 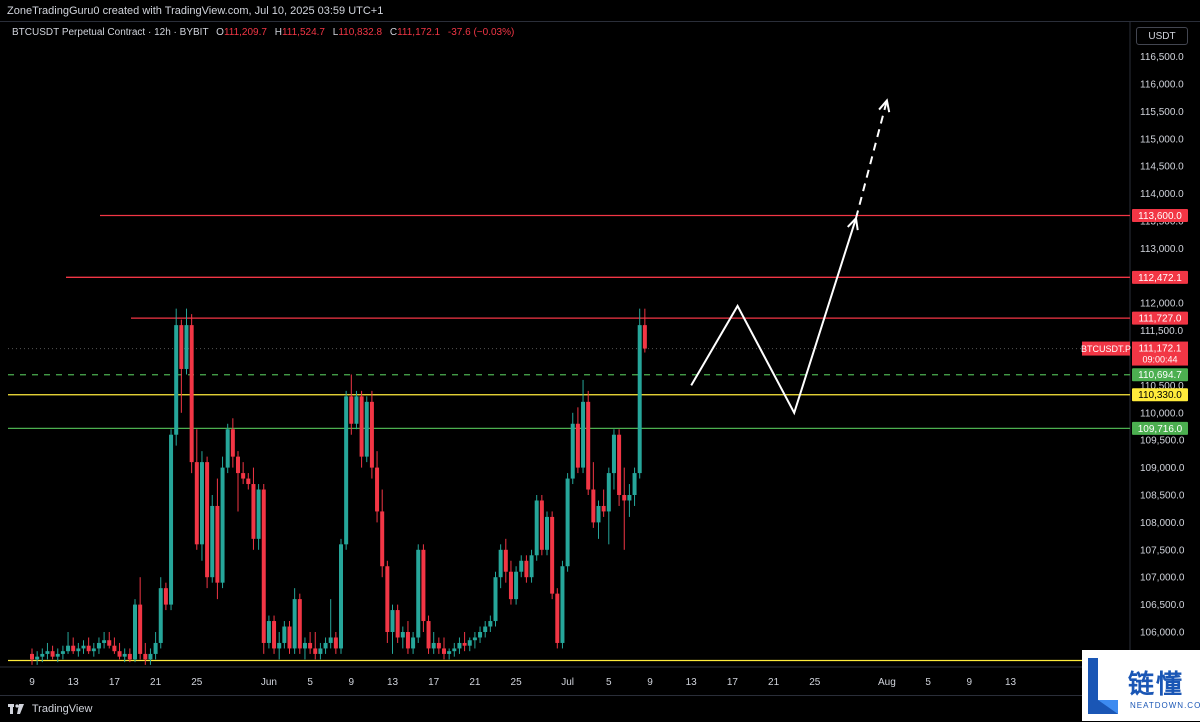 I want to click on footer-brand: TradingView, so click(x=62, y=709).